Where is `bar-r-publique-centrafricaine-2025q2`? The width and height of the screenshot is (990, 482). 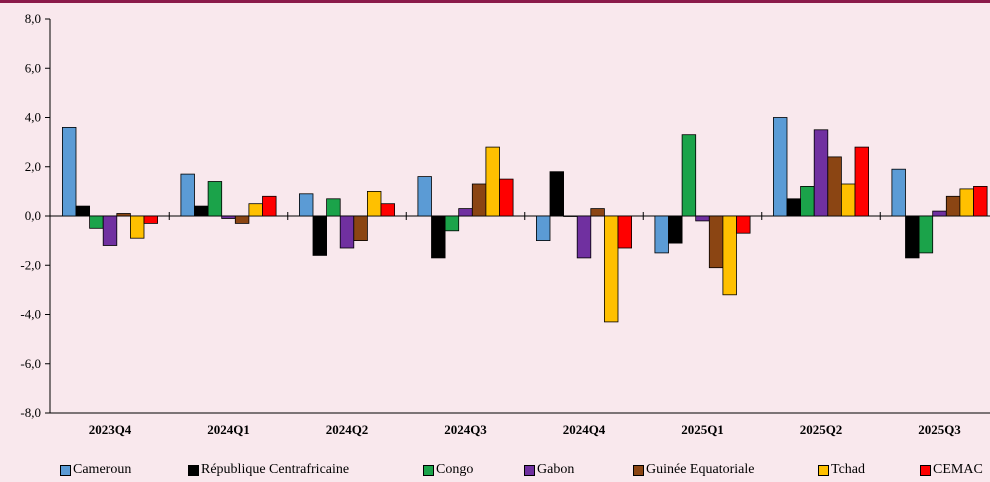 bar-r-publique-centrafricaine-2025q2 is located at coordinates (794, 207).